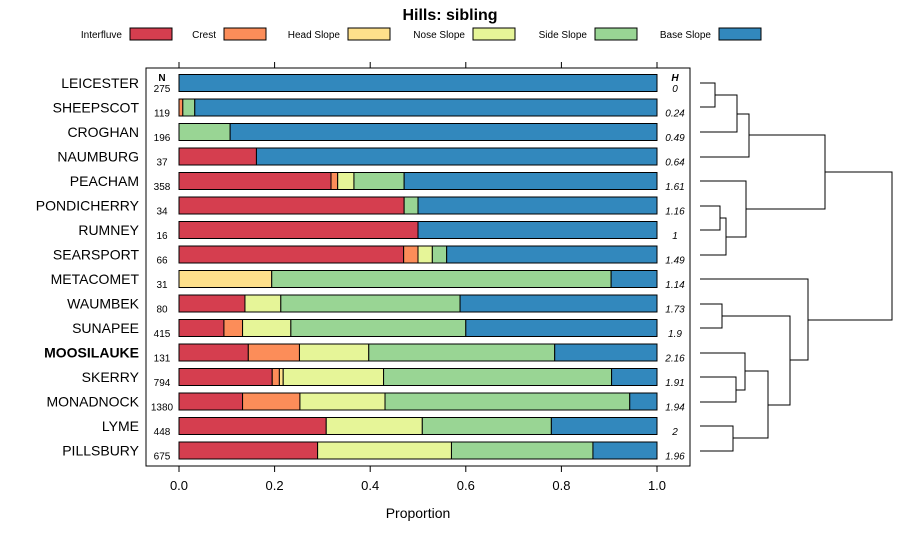 The image size is (900, 540). I want to click on n-value: 119, so click(162, 114).